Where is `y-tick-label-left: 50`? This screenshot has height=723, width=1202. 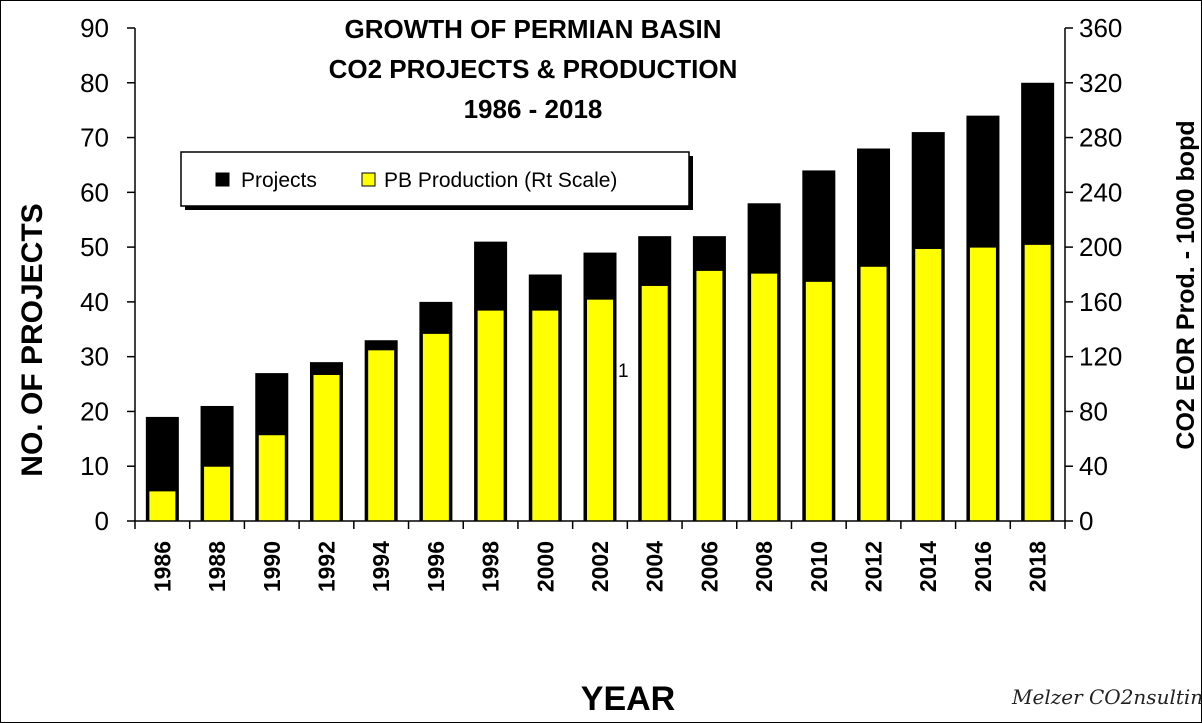
y-tick-label-left: 50 is located at coordinates (94, 247).